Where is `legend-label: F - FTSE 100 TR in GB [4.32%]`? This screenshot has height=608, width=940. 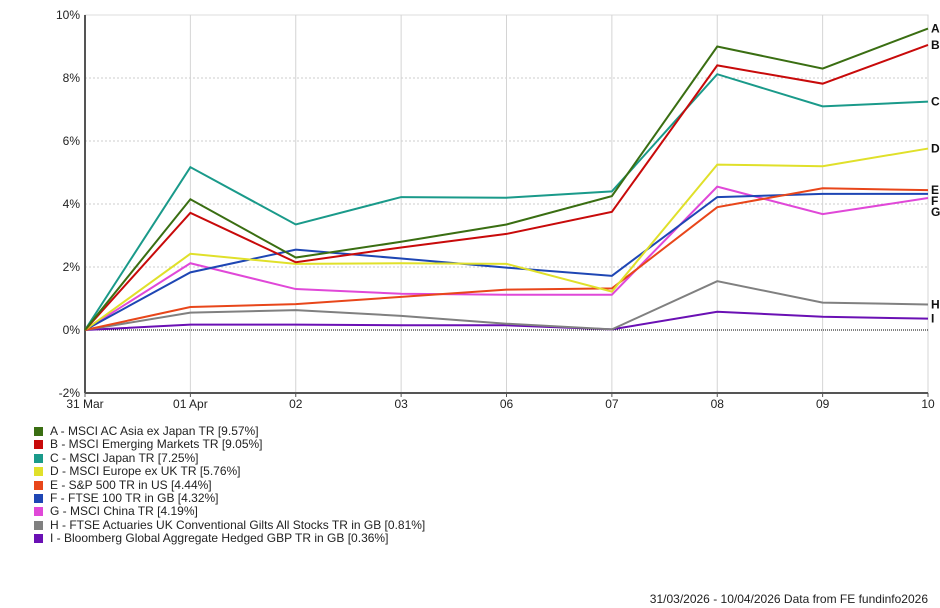 legend-label: F - FTSE 100 TR in GB [4.32%] is located at coordinates (134, 497).